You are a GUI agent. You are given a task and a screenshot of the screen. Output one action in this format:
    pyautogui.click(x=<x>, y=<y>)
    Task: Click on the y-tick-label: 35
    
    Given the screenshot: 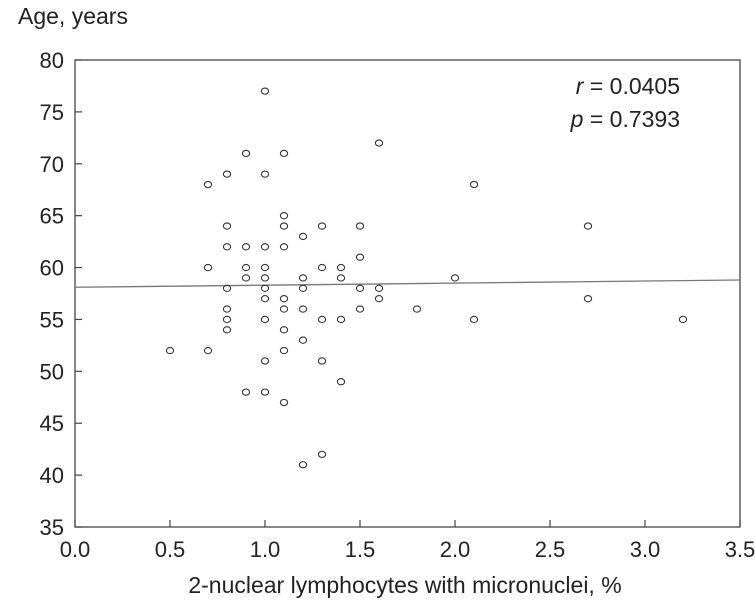 What is the action you would take?
    pyautogui.click(x=52, y=527)
    